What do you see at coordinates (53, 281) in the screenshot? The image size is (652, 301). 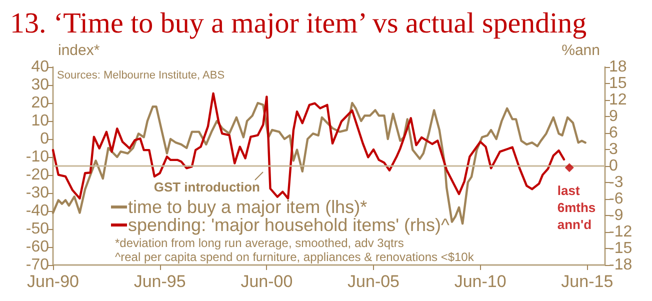 I see `x-tick-label: Jun-90` at bounding box center [53, 281].